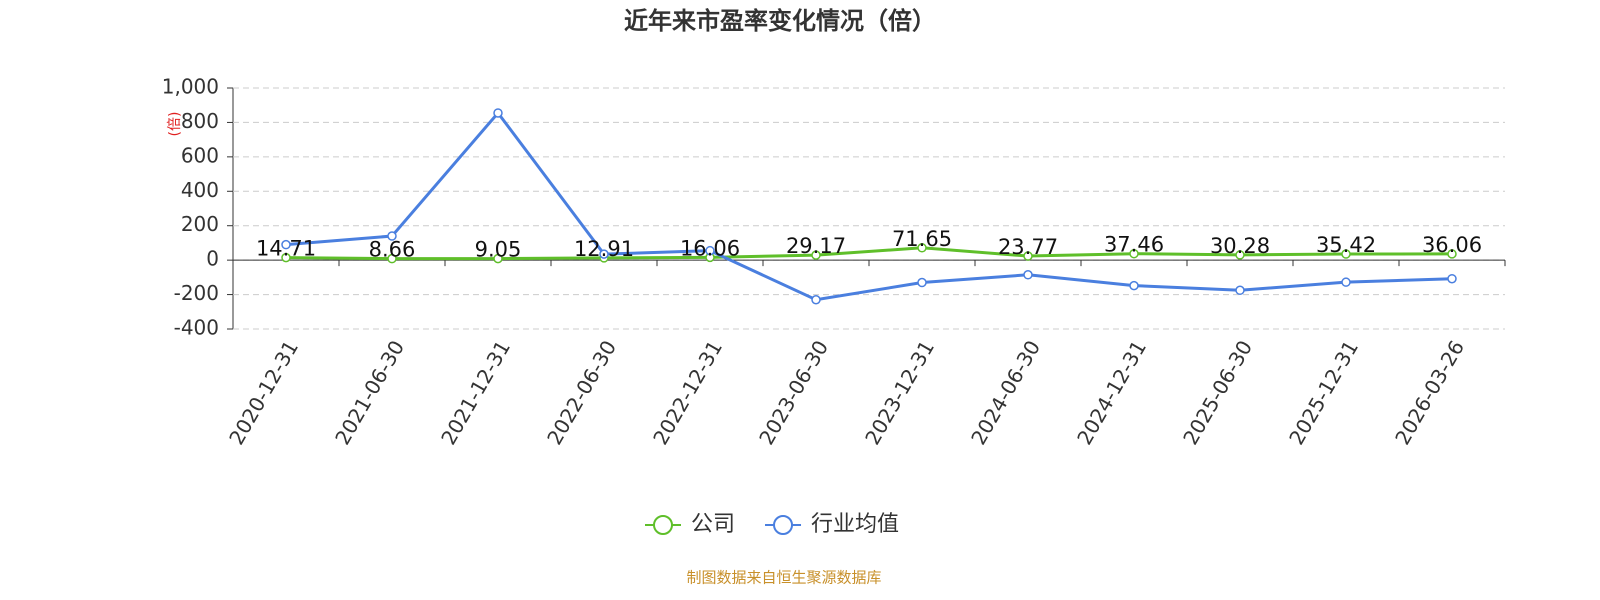  What do you see at coordinates (687, 392) in the screenshot?
I see `x-tick-label: 2022-12-31` at bounding box center [687, 392].